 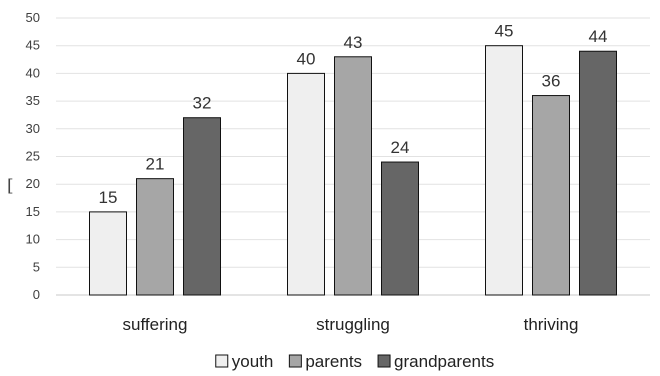 I want to click on data-label: 44, so click(x=598, y=36).